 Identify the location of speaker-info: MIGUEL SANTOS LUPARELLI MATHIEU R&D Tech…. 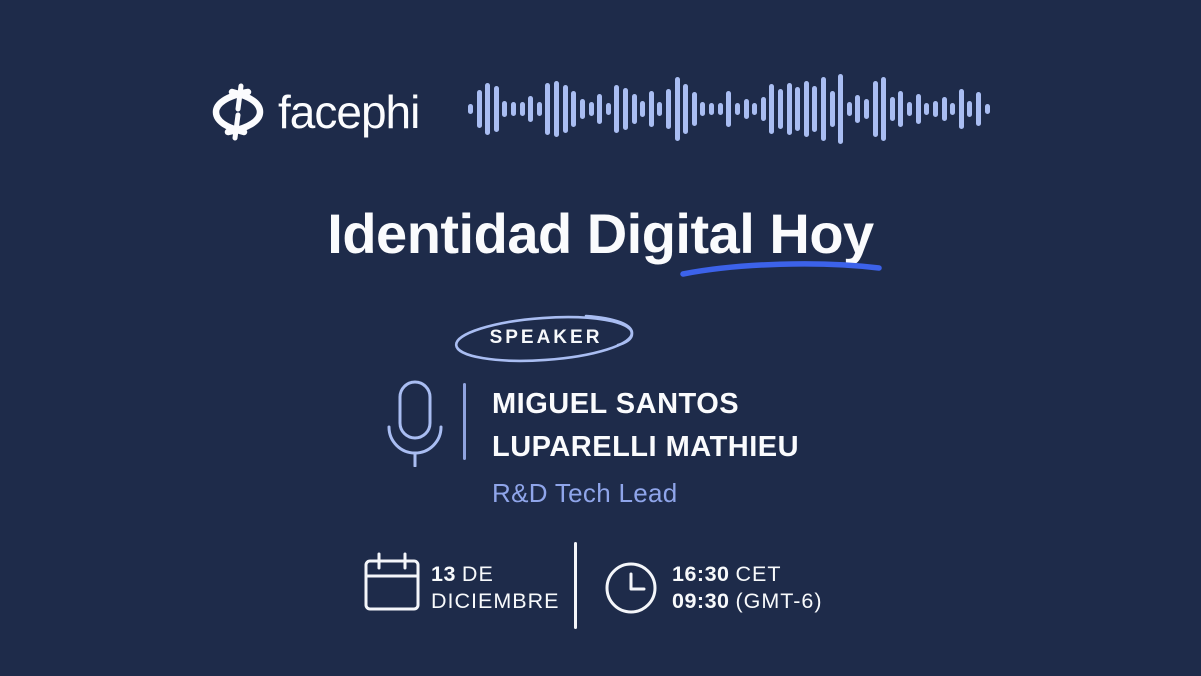
(645, 446).